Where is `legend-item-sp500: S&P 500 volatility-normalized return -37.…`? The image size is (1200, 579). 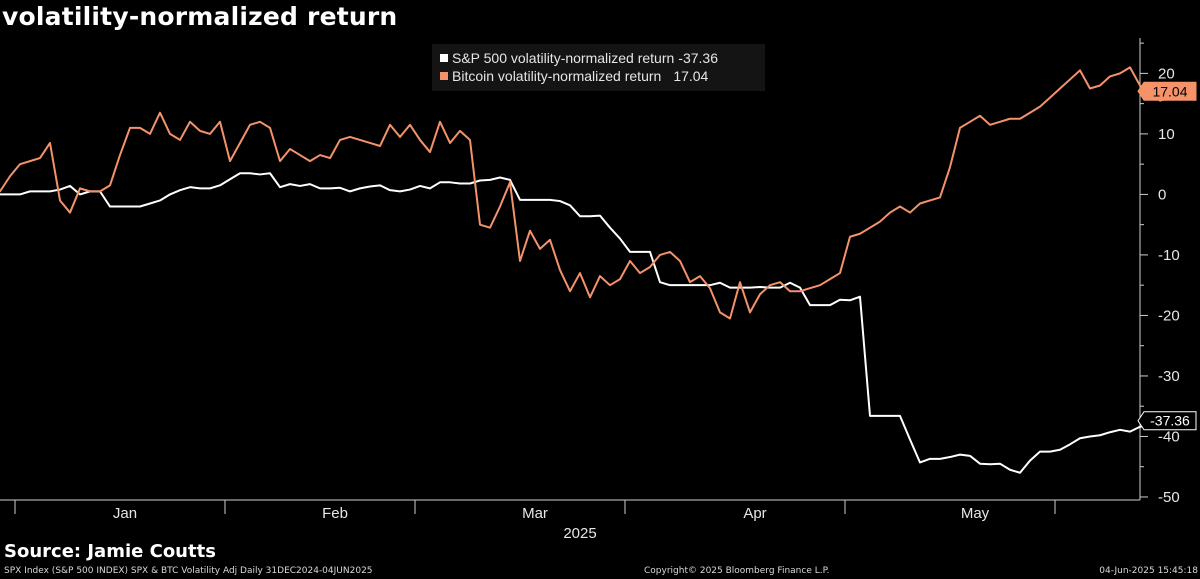 legend-item-sp500: S&P 500 volatility-normalized return -37.… is located at coordinates (579, 59).